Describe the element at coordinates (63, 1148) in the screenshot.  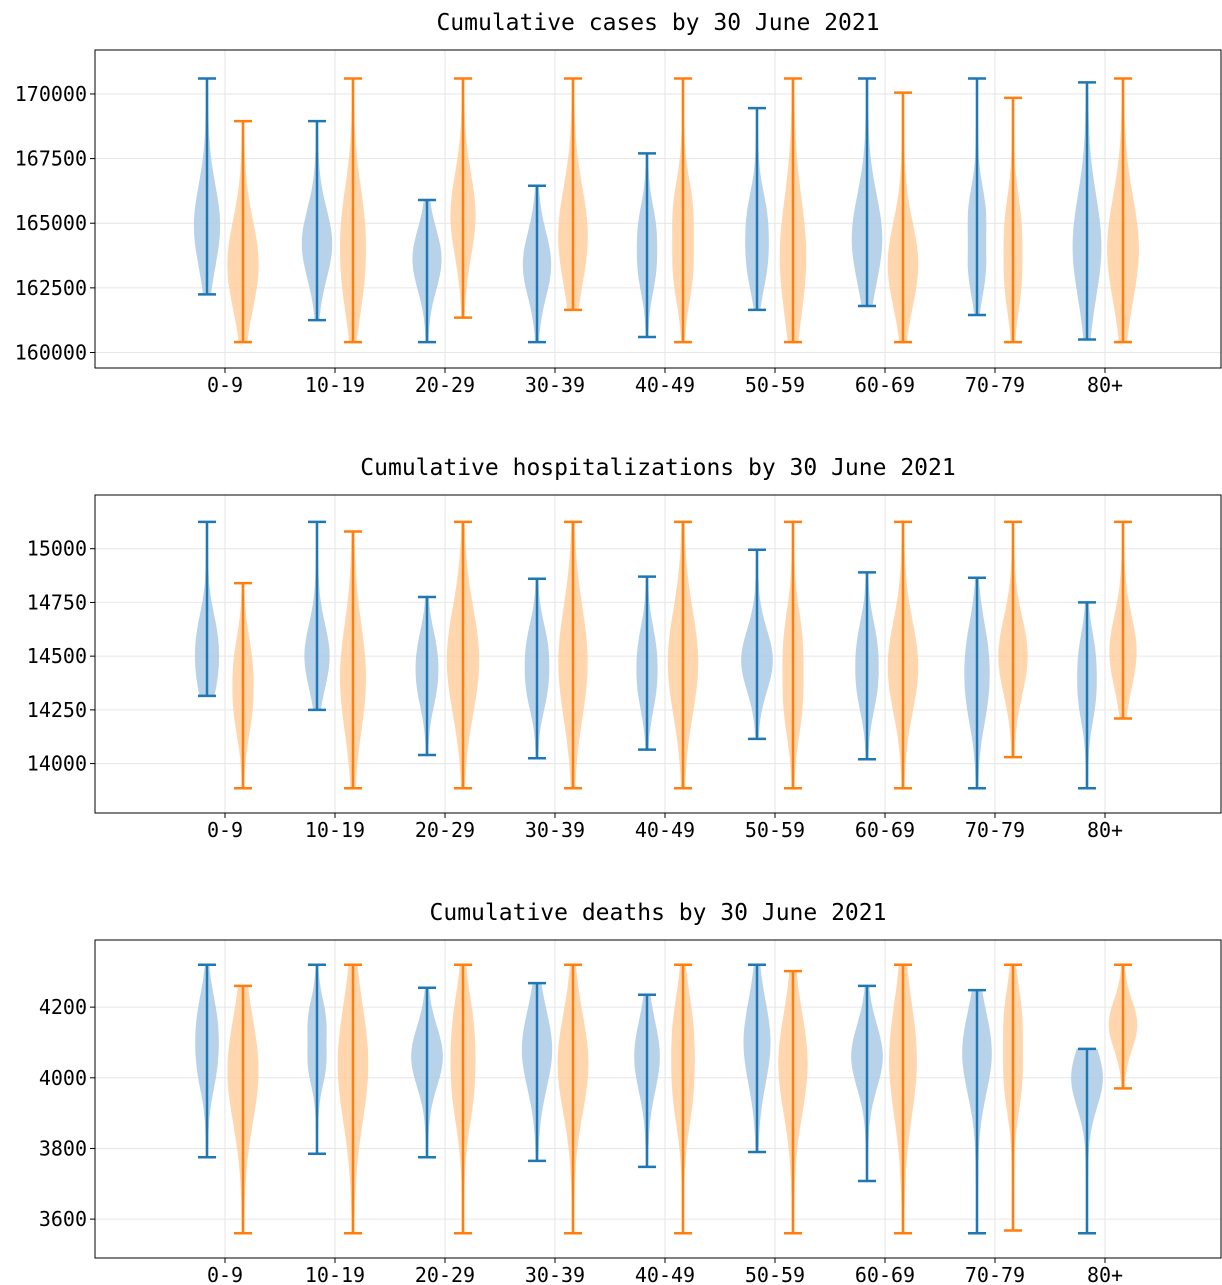
I see `y-tick-label: 3800` at that location.